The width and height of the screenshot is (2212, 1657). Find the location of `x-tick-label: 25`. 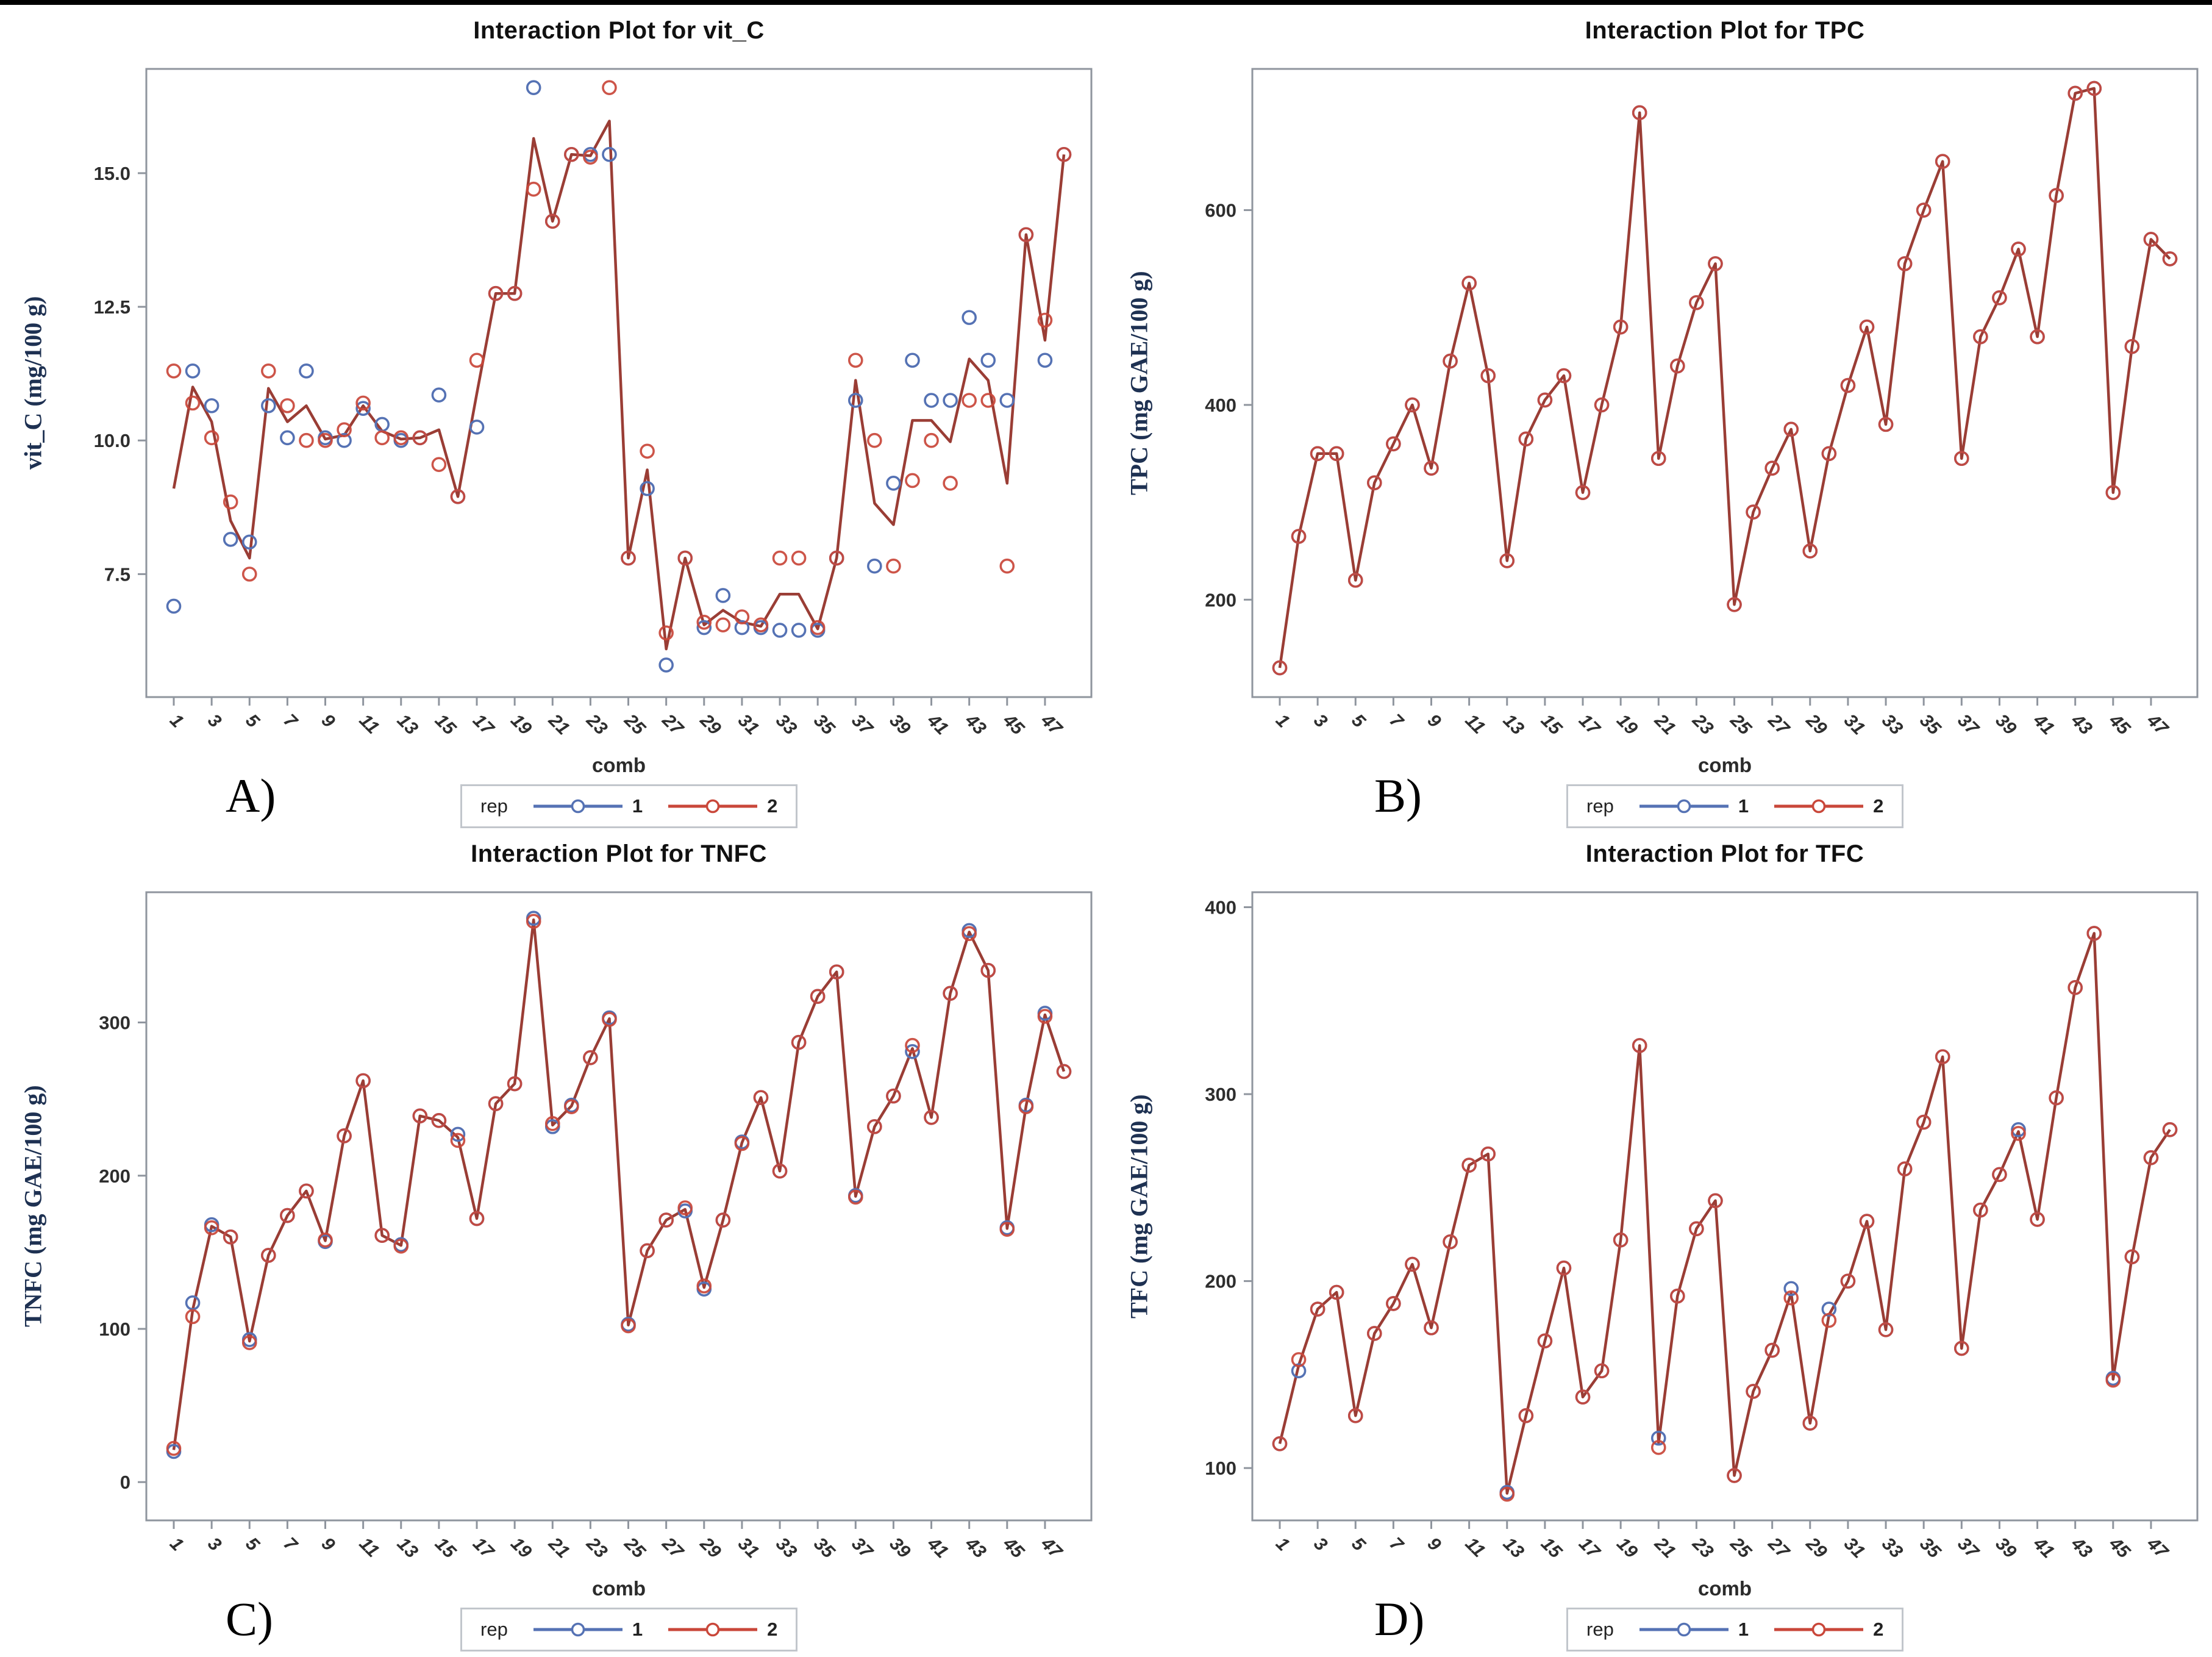

x-tick-label: 25 is located at coordinates (1741, 725).